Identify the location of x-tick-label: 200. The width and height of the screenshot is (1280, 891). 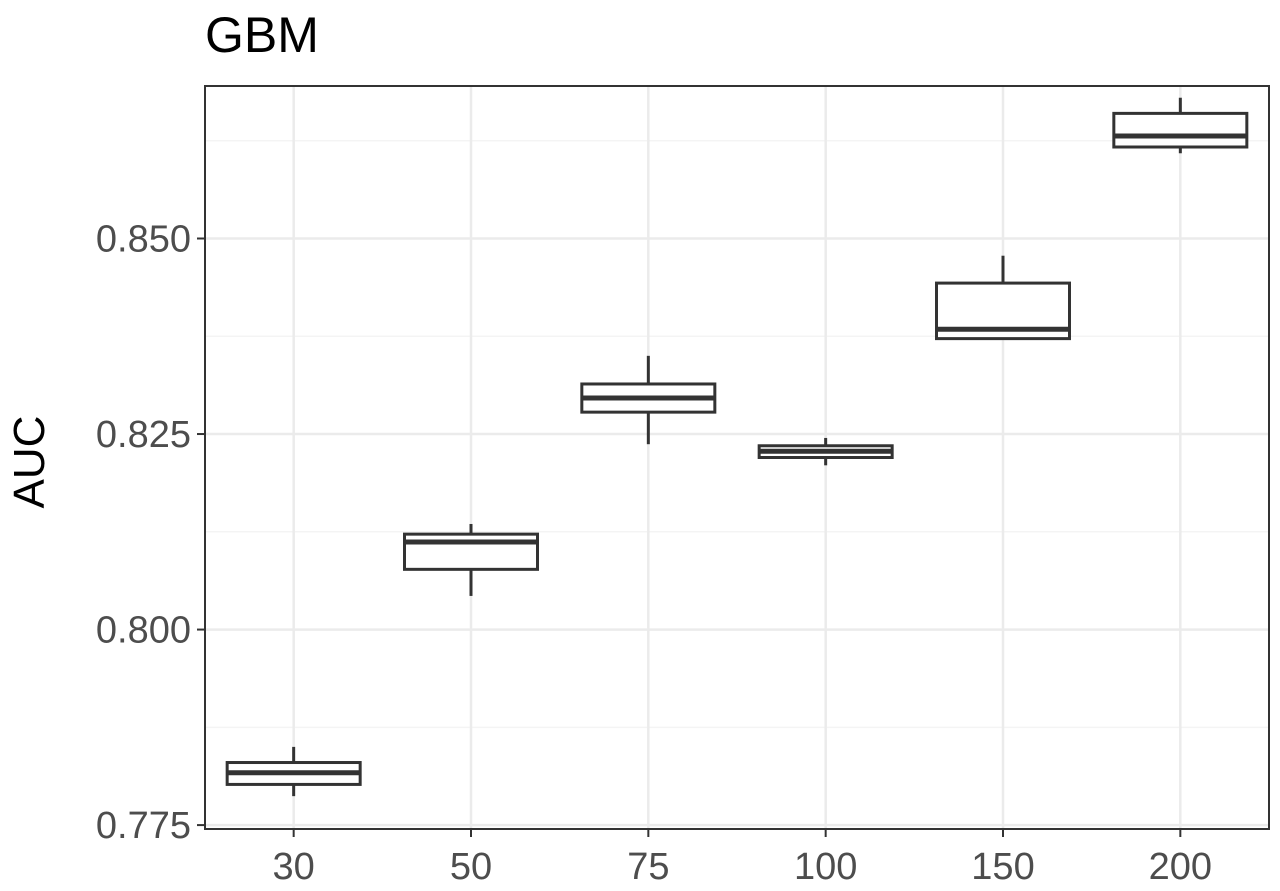
(1180, 867).